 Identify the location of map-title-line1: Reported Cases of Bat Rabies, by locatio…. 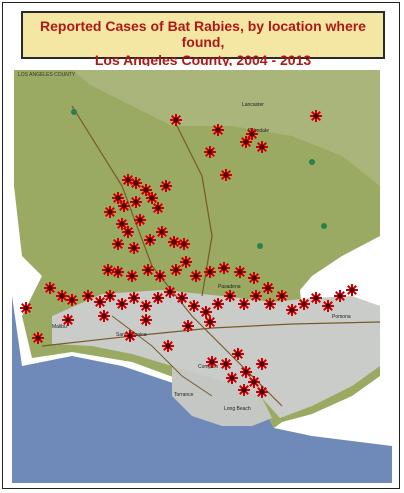
(203, 34).